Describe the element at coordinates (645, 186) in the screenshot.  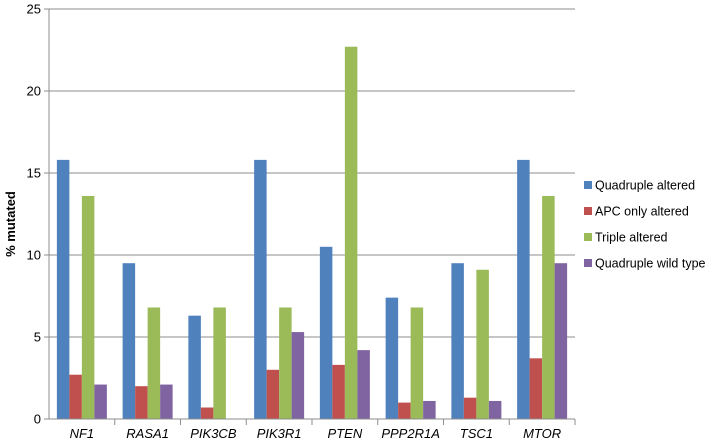
I see `legend-label: Quadruple altered` at that location.